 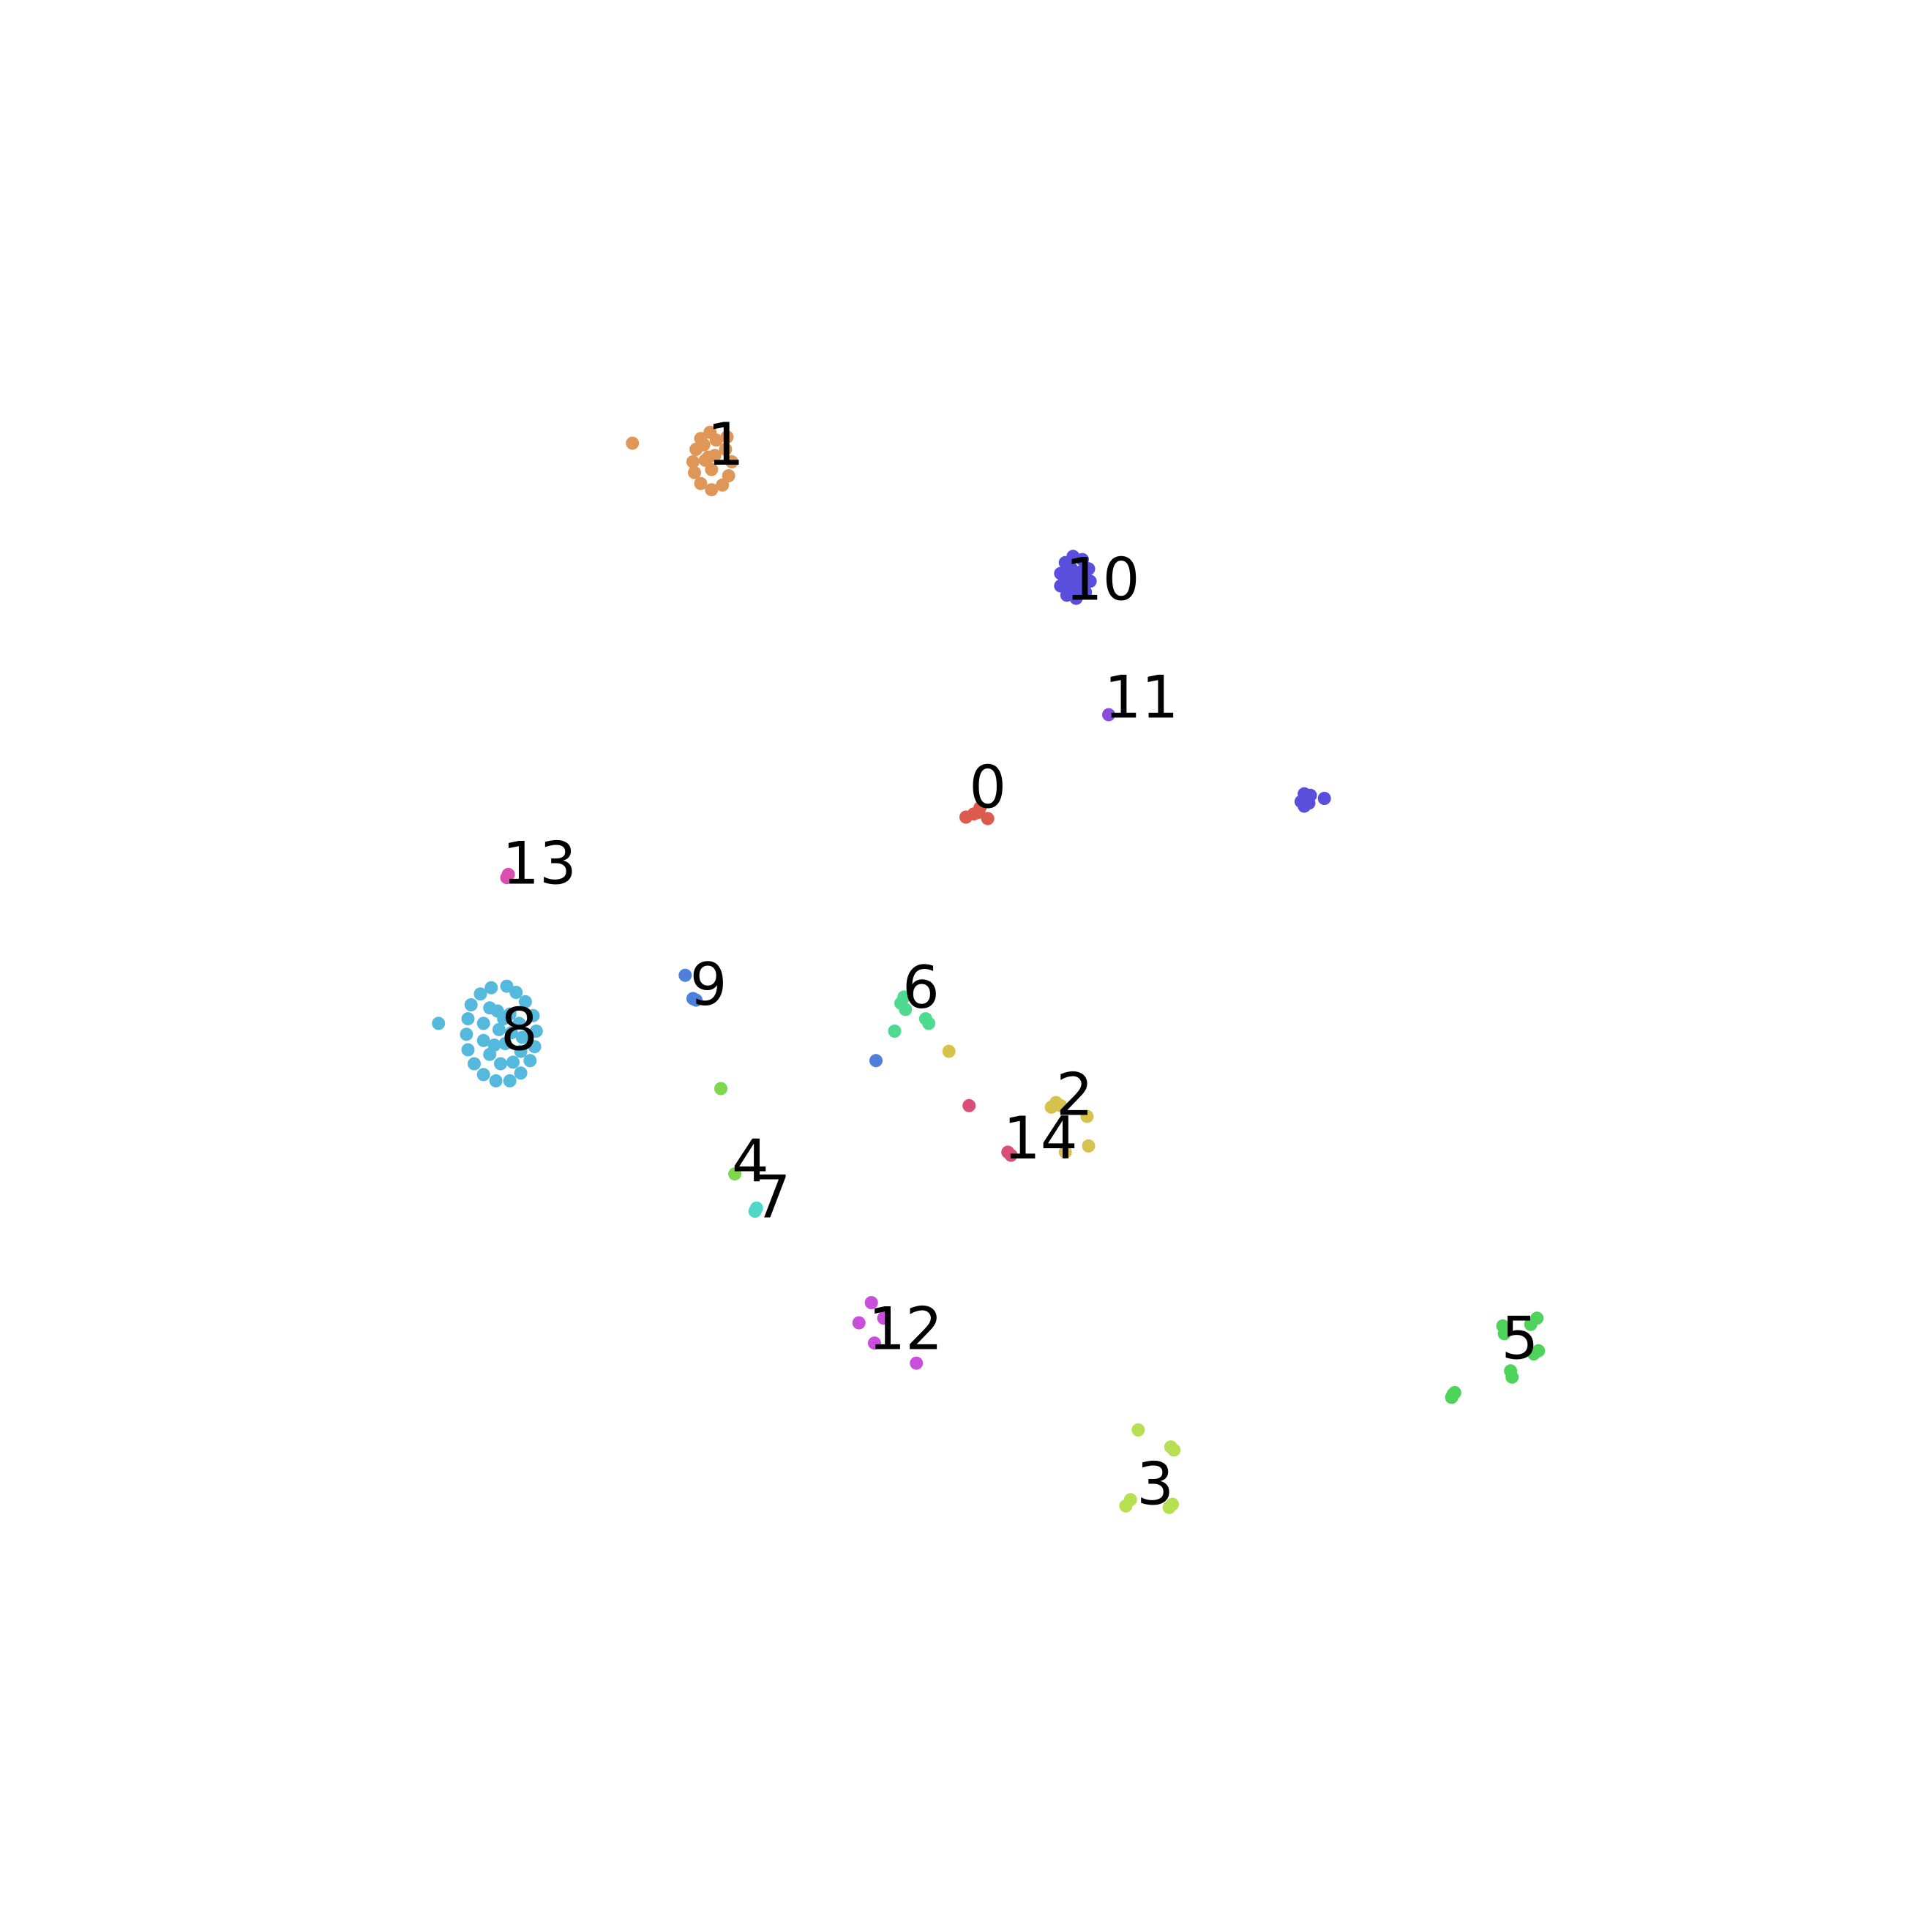 What do you see at coordinates (921, 988) in the screenshot?
I see `cluster-label-6: 6` at bounding box center [921, 988].